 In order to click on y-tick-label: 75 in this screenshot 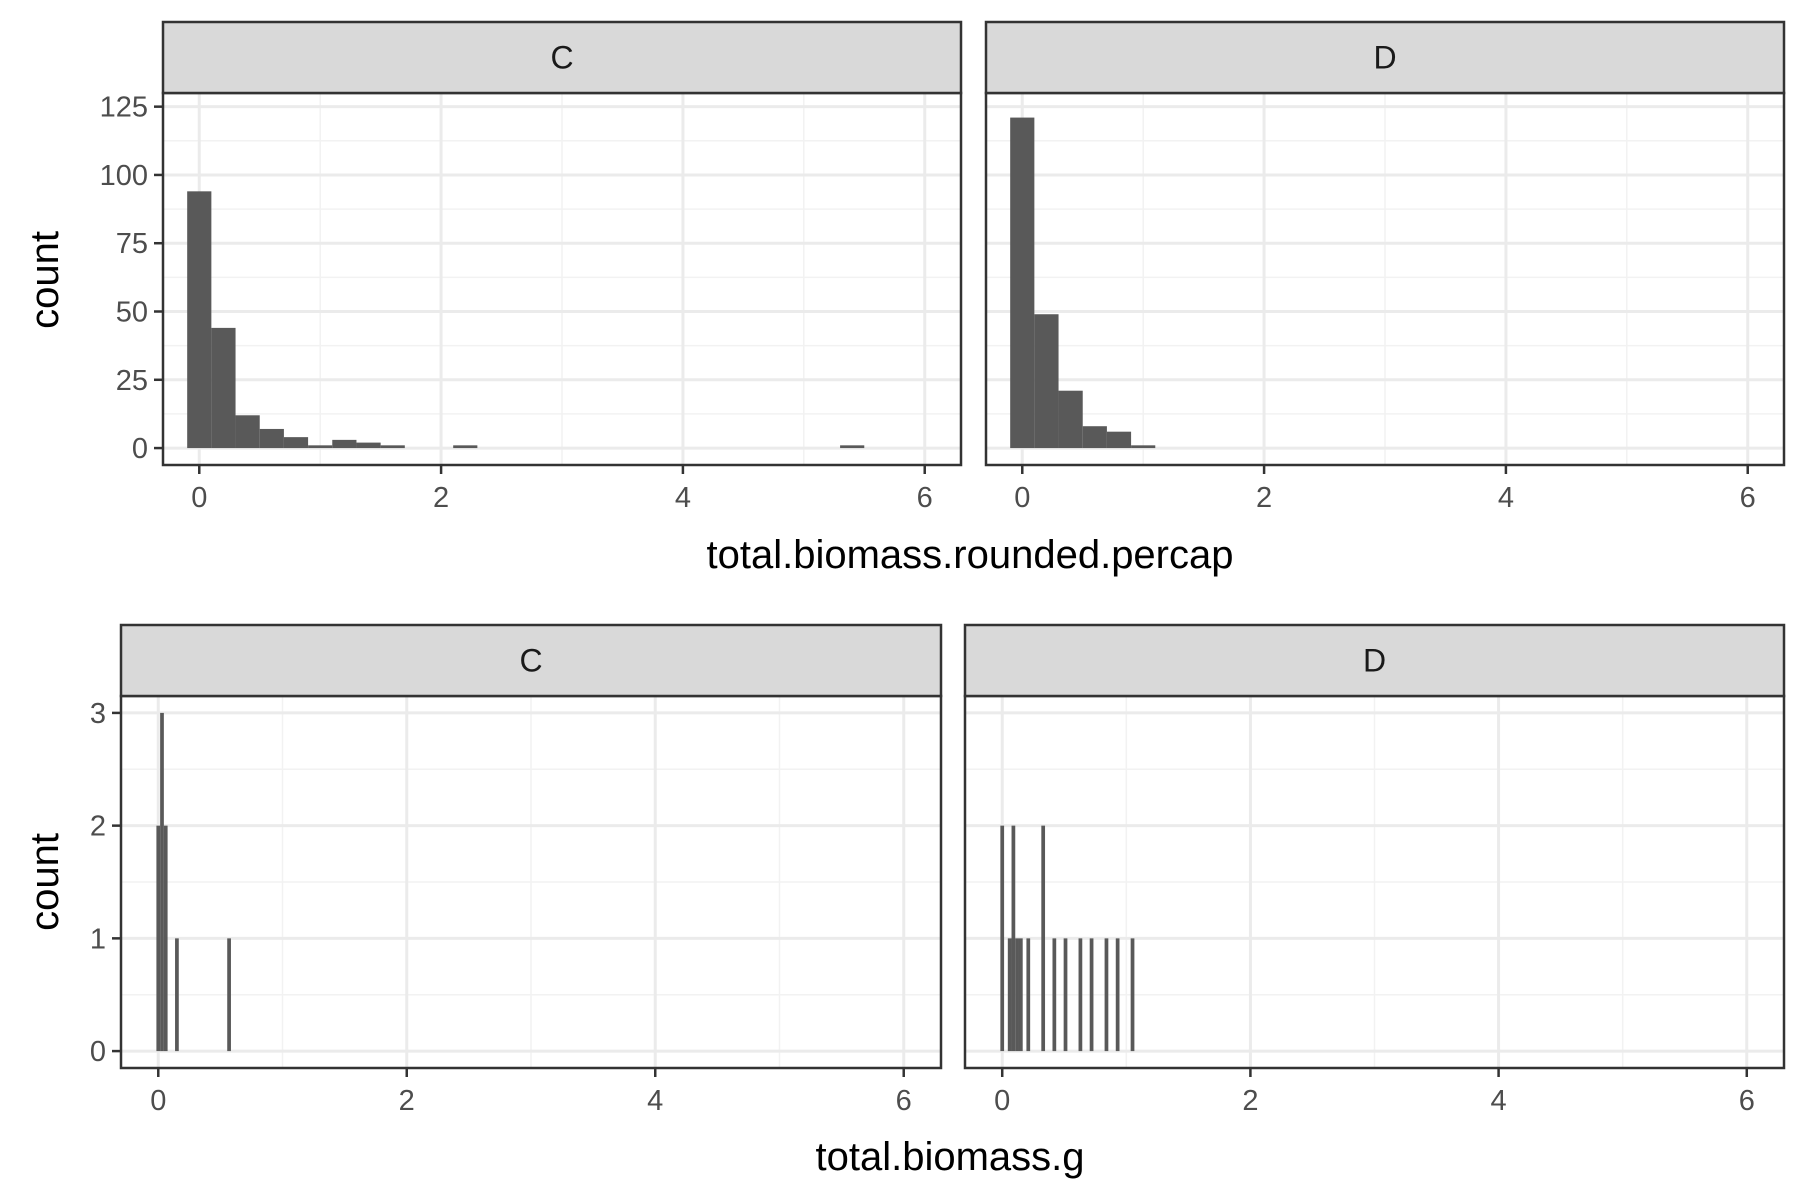, I will do `click(132, 244)`.